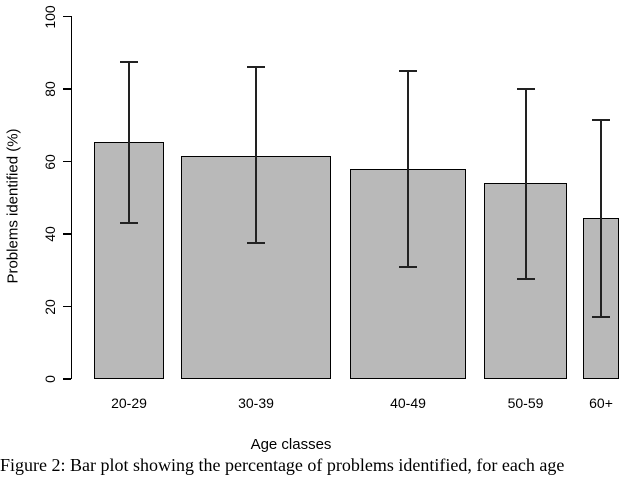 Image resolution: width=640 pixels, height=482 pixels. Describe the element at coordinates (291, 444) in the screenshot. I see `x-axis-title: Age classes` at that location.